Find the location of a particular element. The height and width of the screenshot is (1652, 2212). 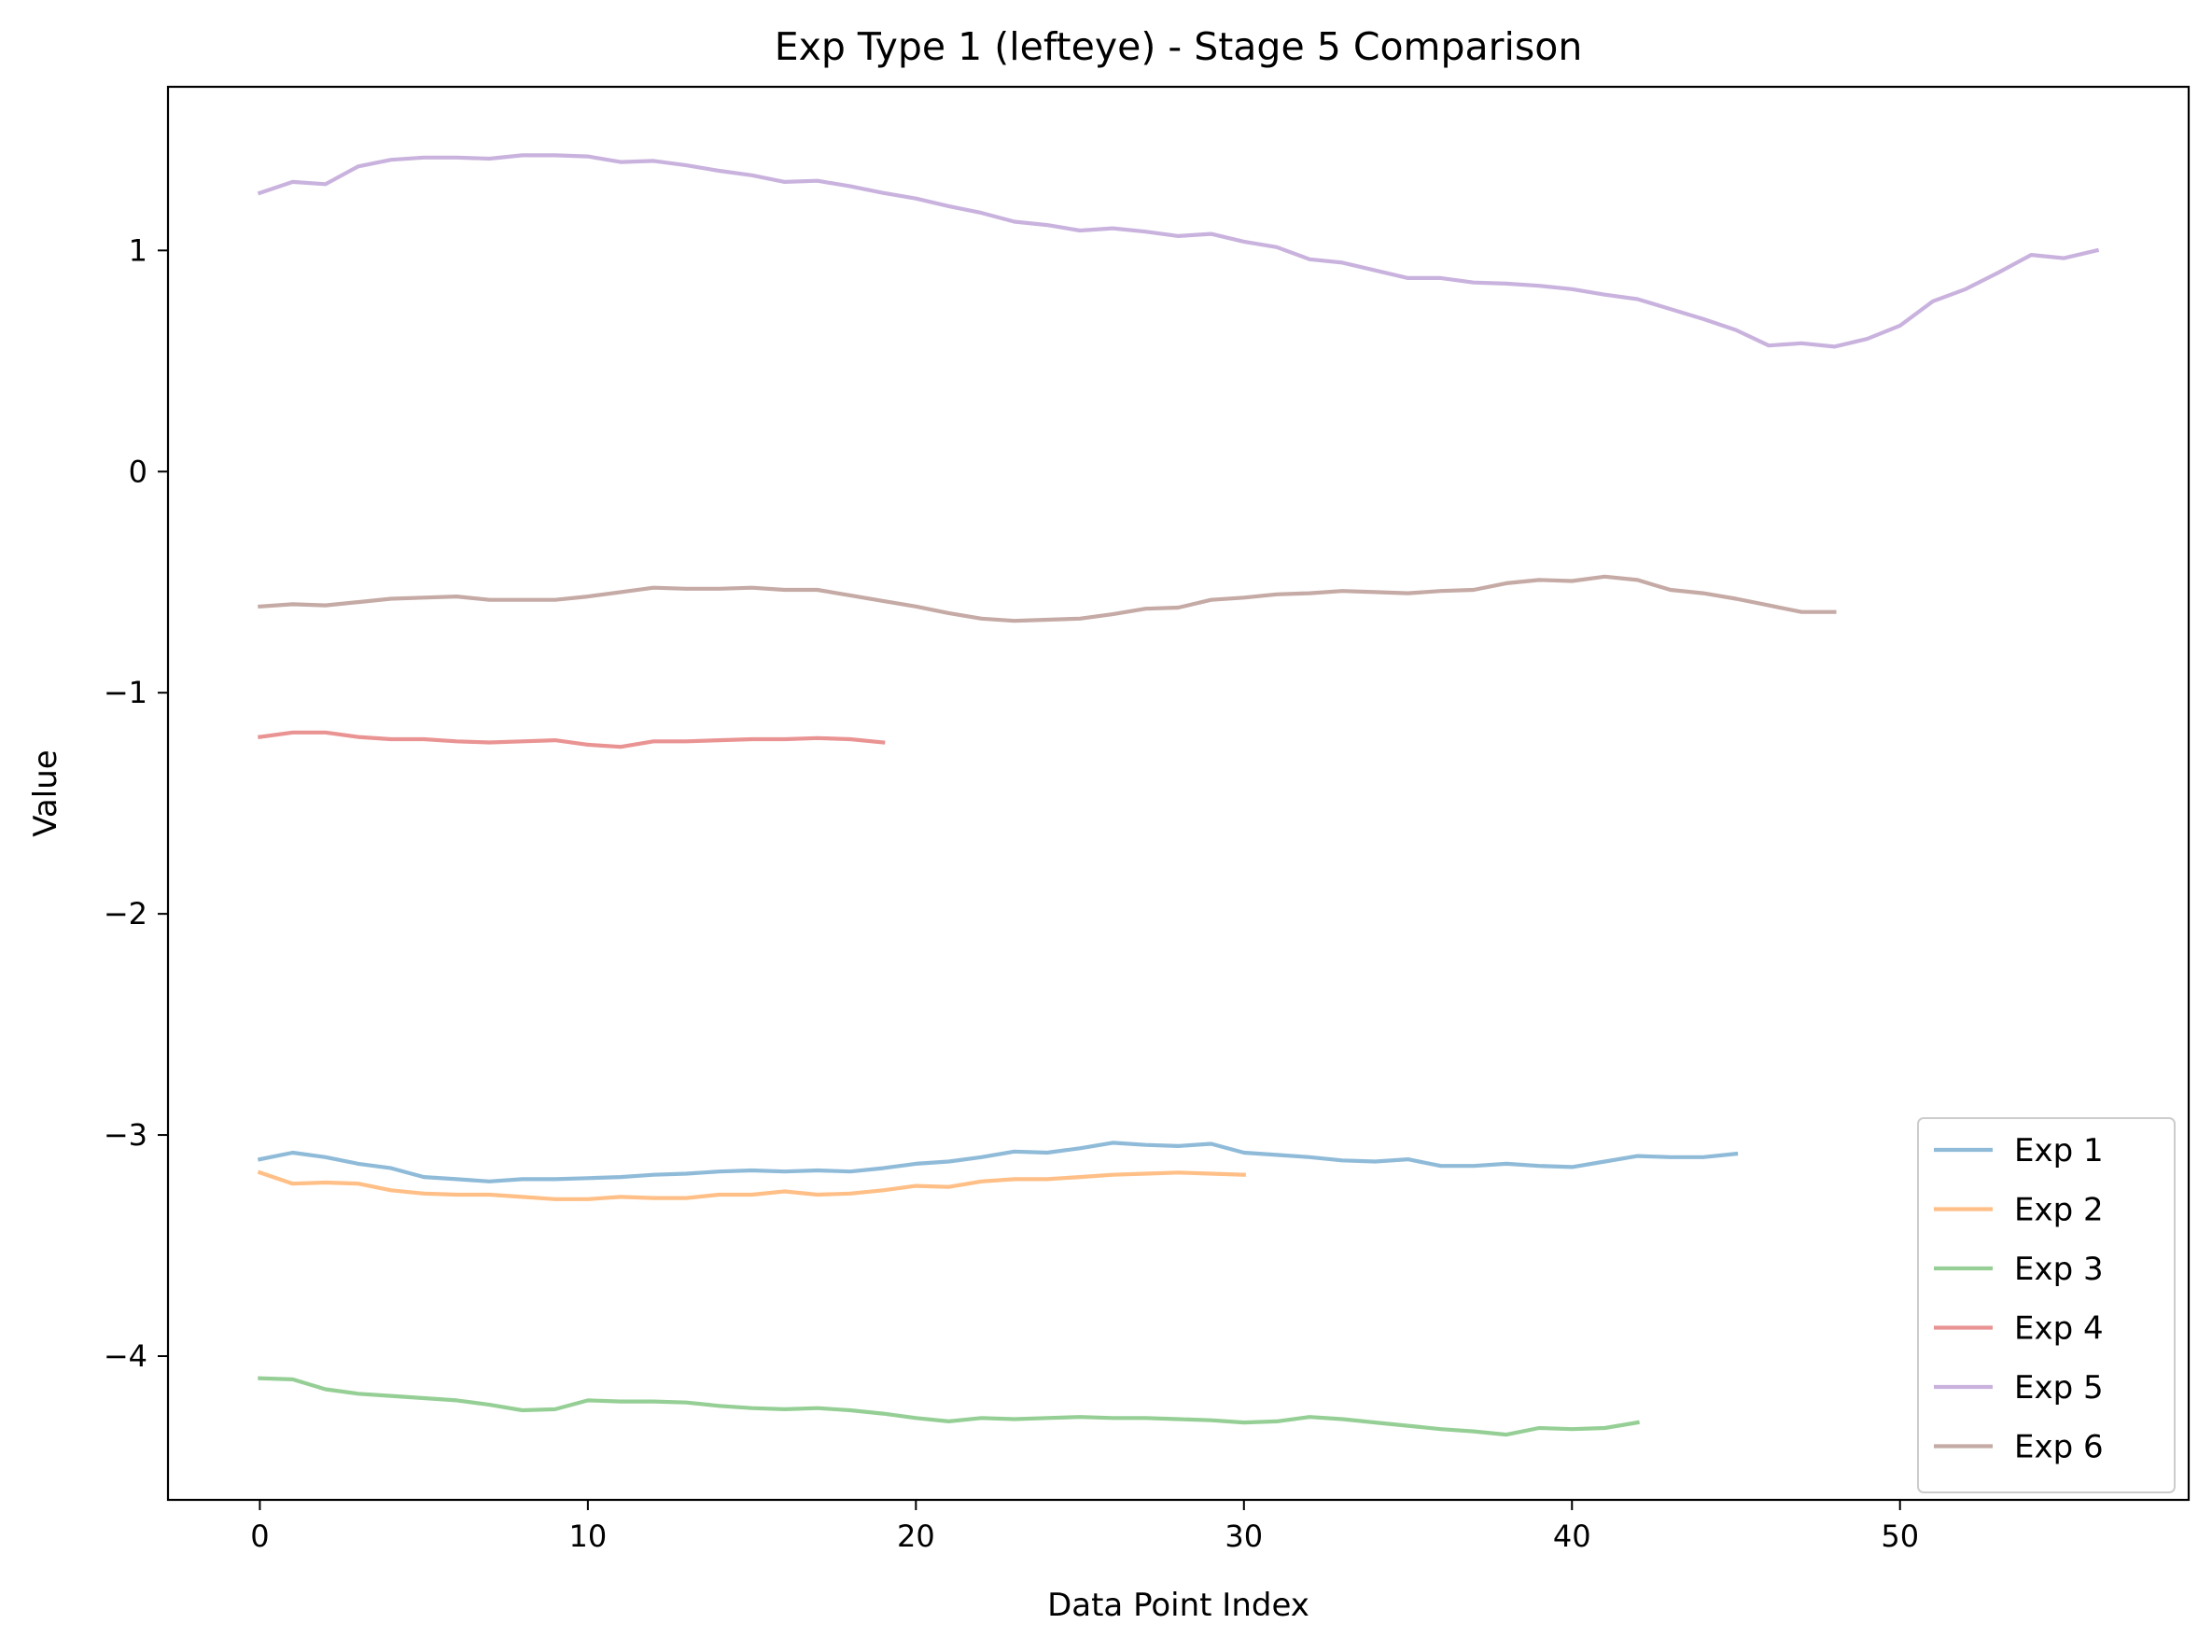

y-tick-label: −1 is located at coordinates (126, 692).